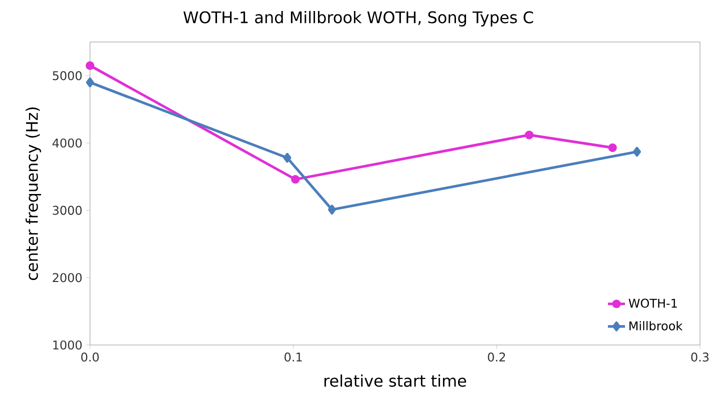 This screenshot has width=718, height=406. What do you see at coordinates (656, 325) in the screenshot?
I see `legend-label: Millbrook` at bounding box center [656, 325].